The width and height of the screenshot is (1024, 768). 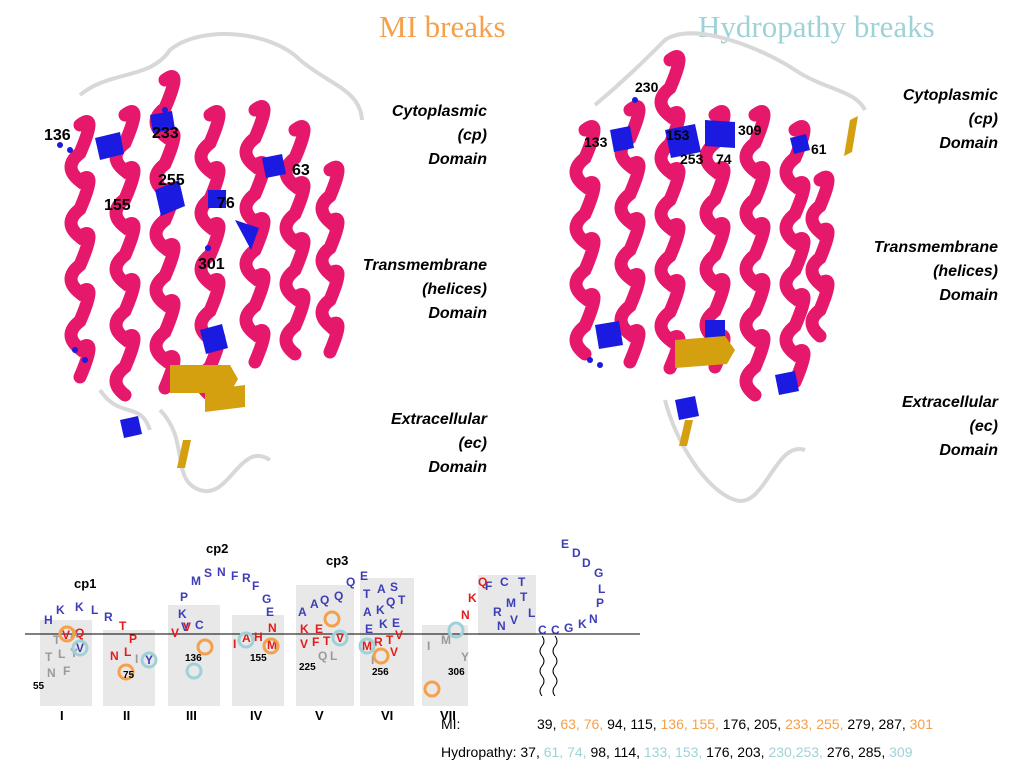 I want to click on residue-label: 136, so click(x=57, y=135).